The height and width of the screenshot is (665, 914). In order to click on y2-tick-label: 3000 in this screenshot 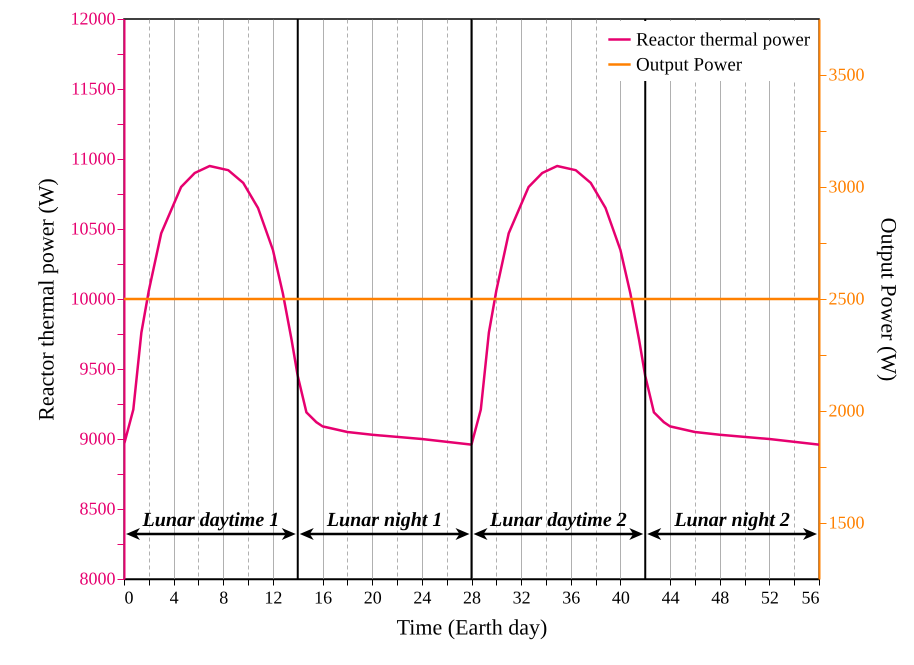, I will do `click(846, 186)`.